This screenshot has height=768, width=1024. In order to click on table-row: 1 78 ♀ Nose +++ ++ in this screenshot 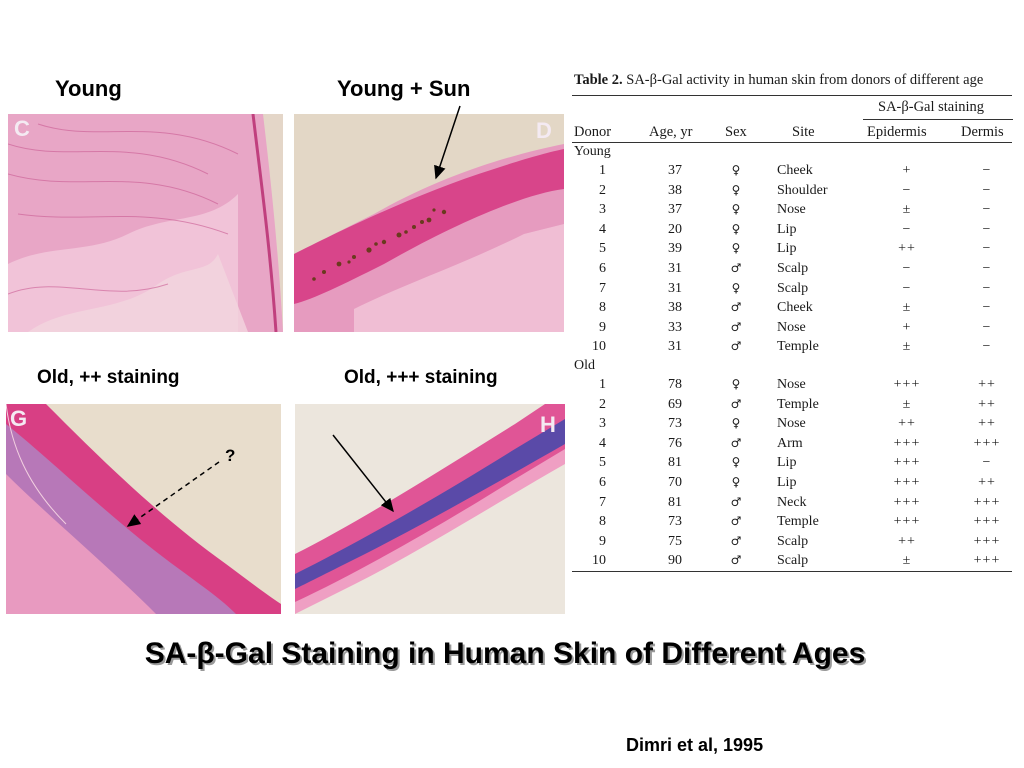, I will do `click(792, 385)`.